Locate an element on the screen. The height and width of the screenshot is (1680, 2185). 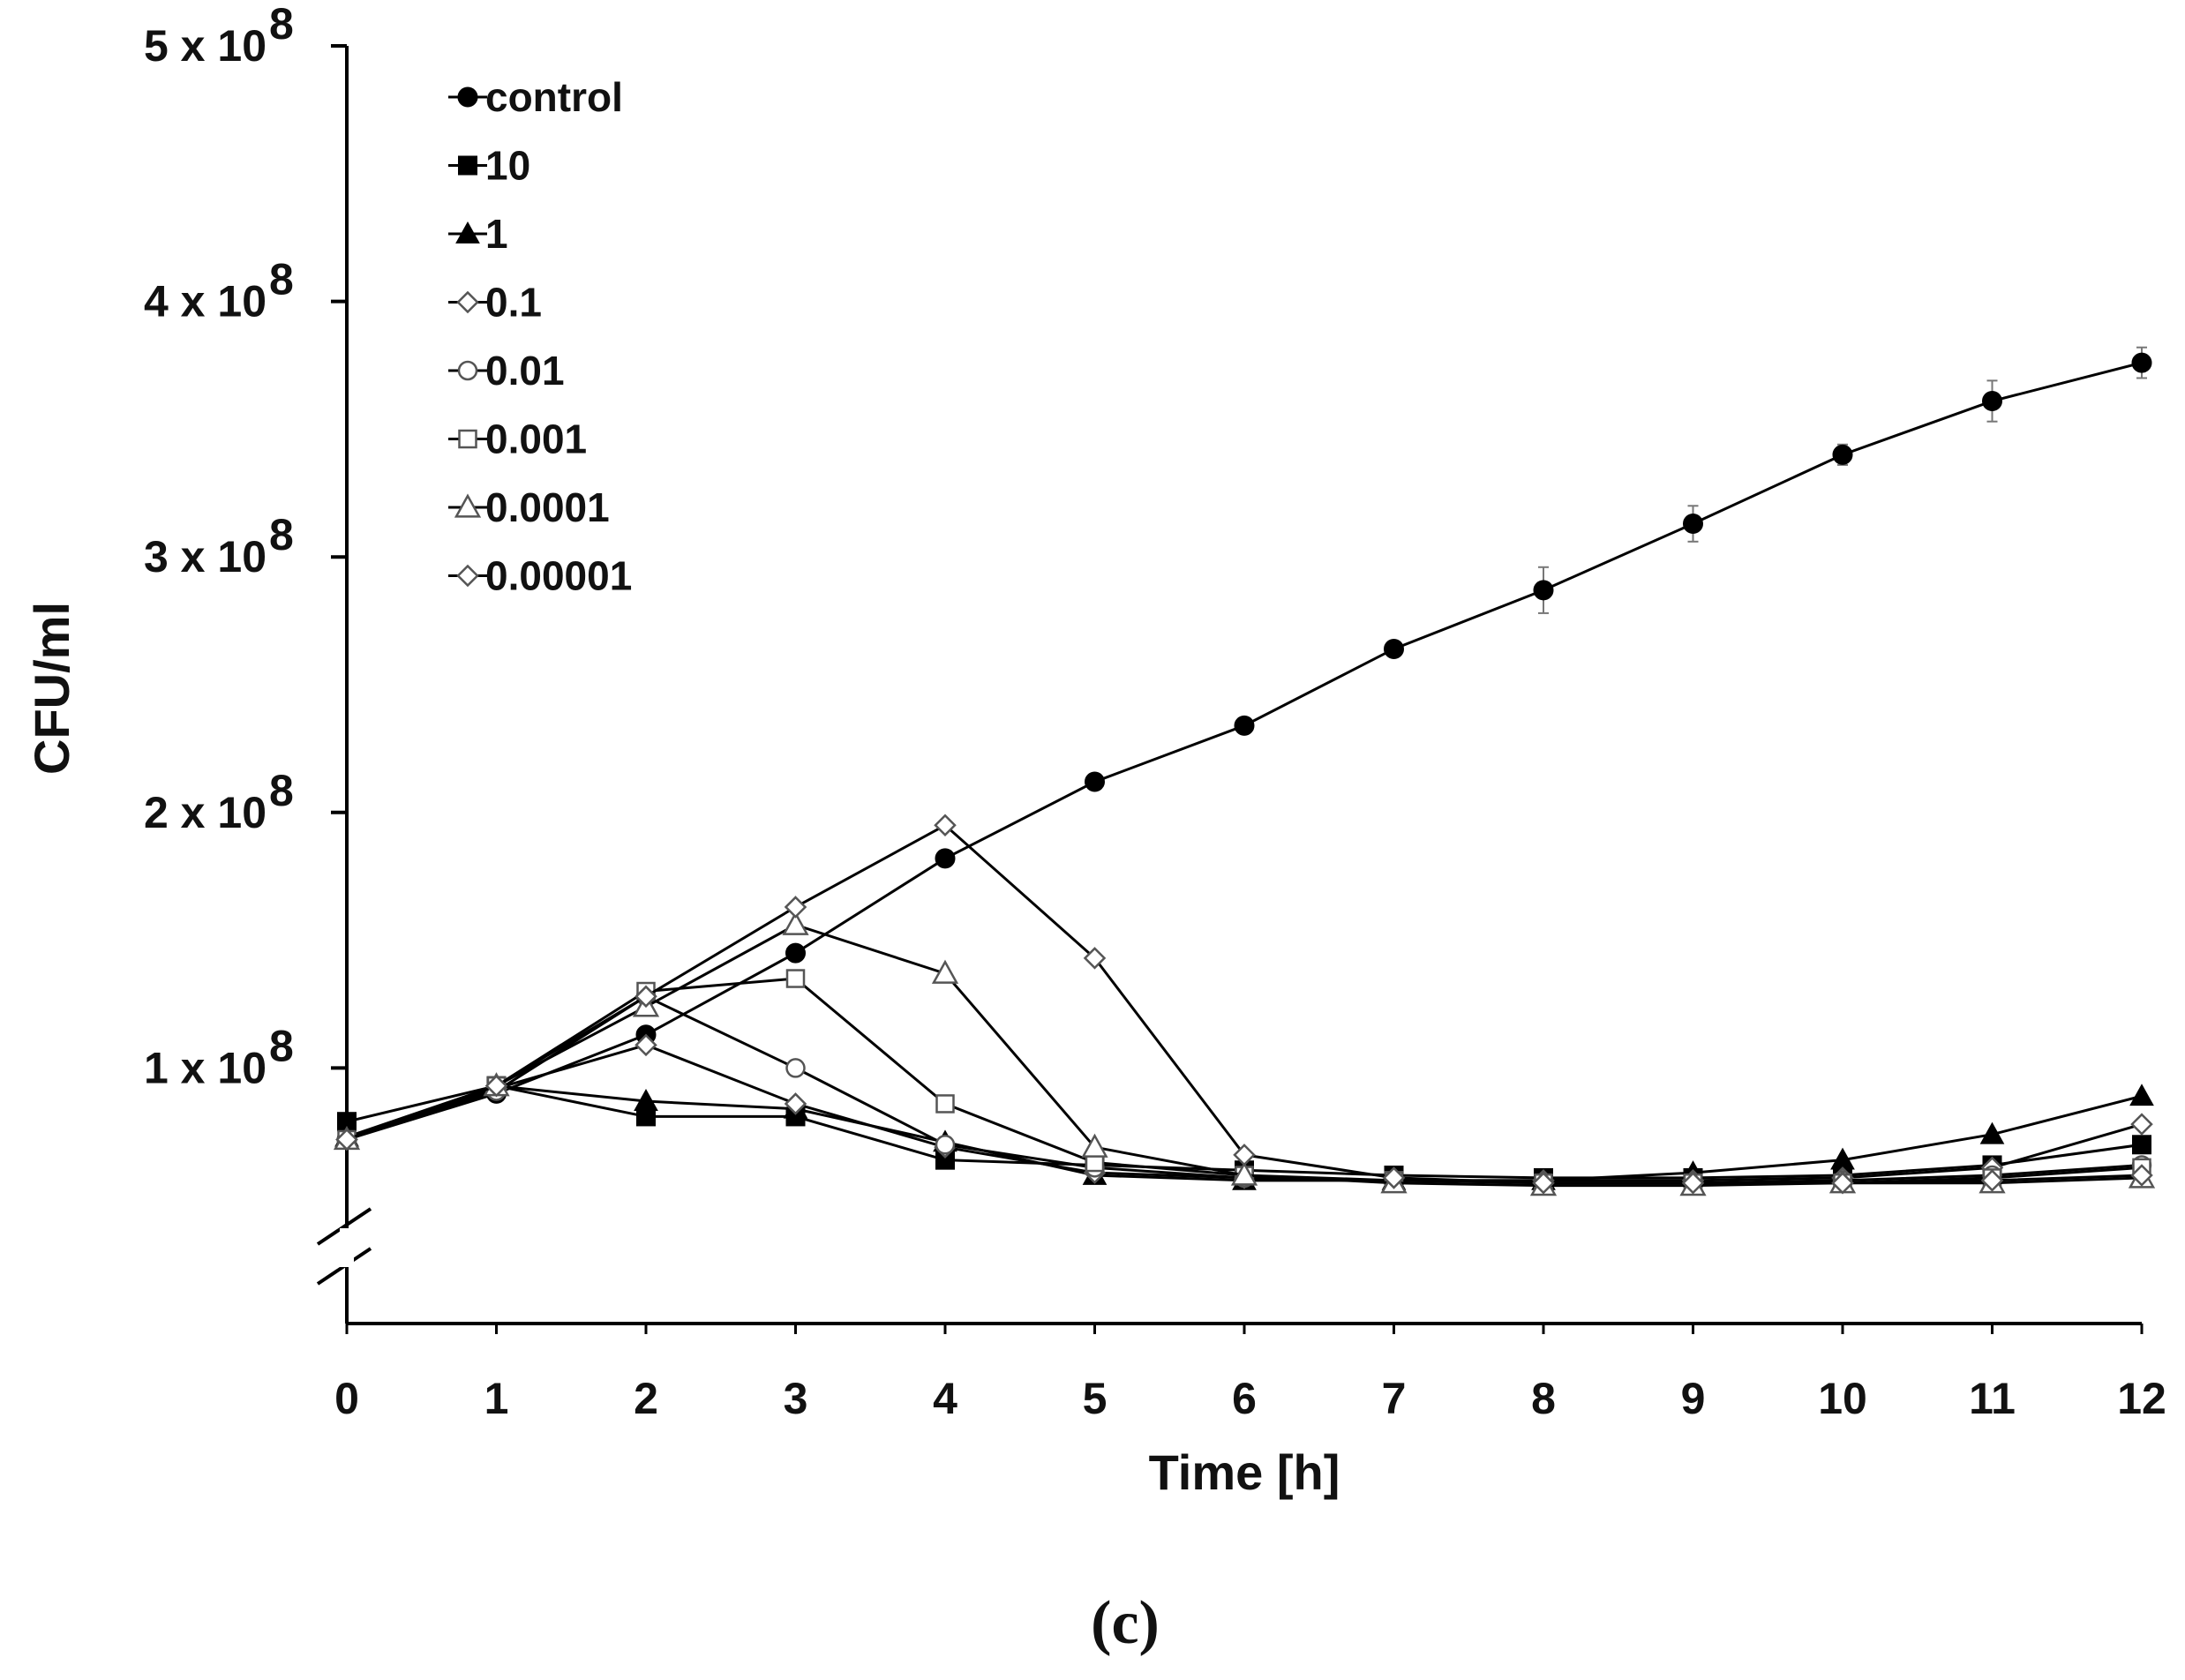
x-tick-label: 2 is located at coordinates (646, 1398).